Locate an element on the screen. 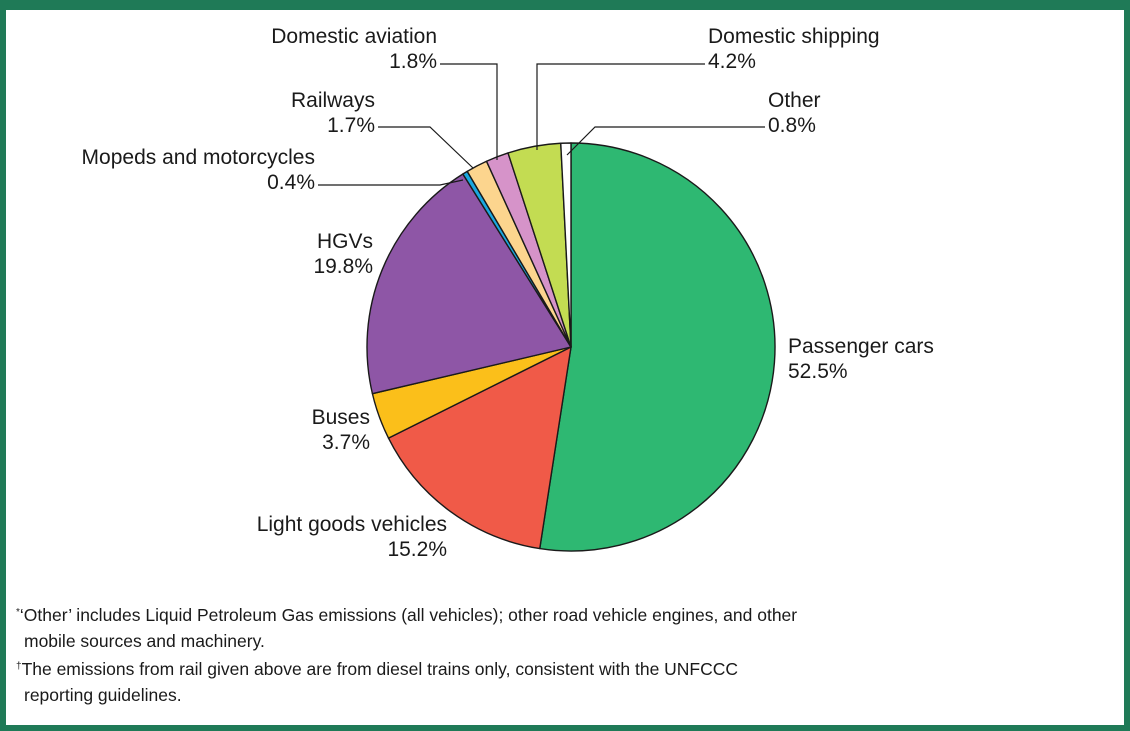  slice-value-hgvs: 19.8% is located at coordinates (343, 266).